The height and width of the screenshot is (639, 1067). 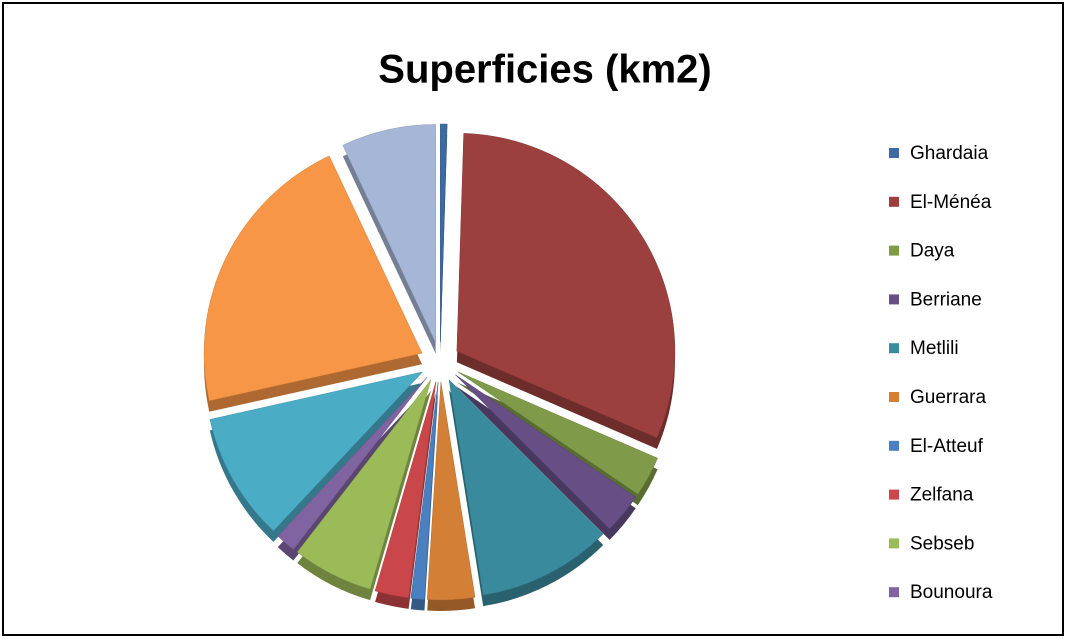 What do you see at coordinates (934, 348) in the screenshot?
I see `legend-label: Metlili` at bounding box center [934, 348].